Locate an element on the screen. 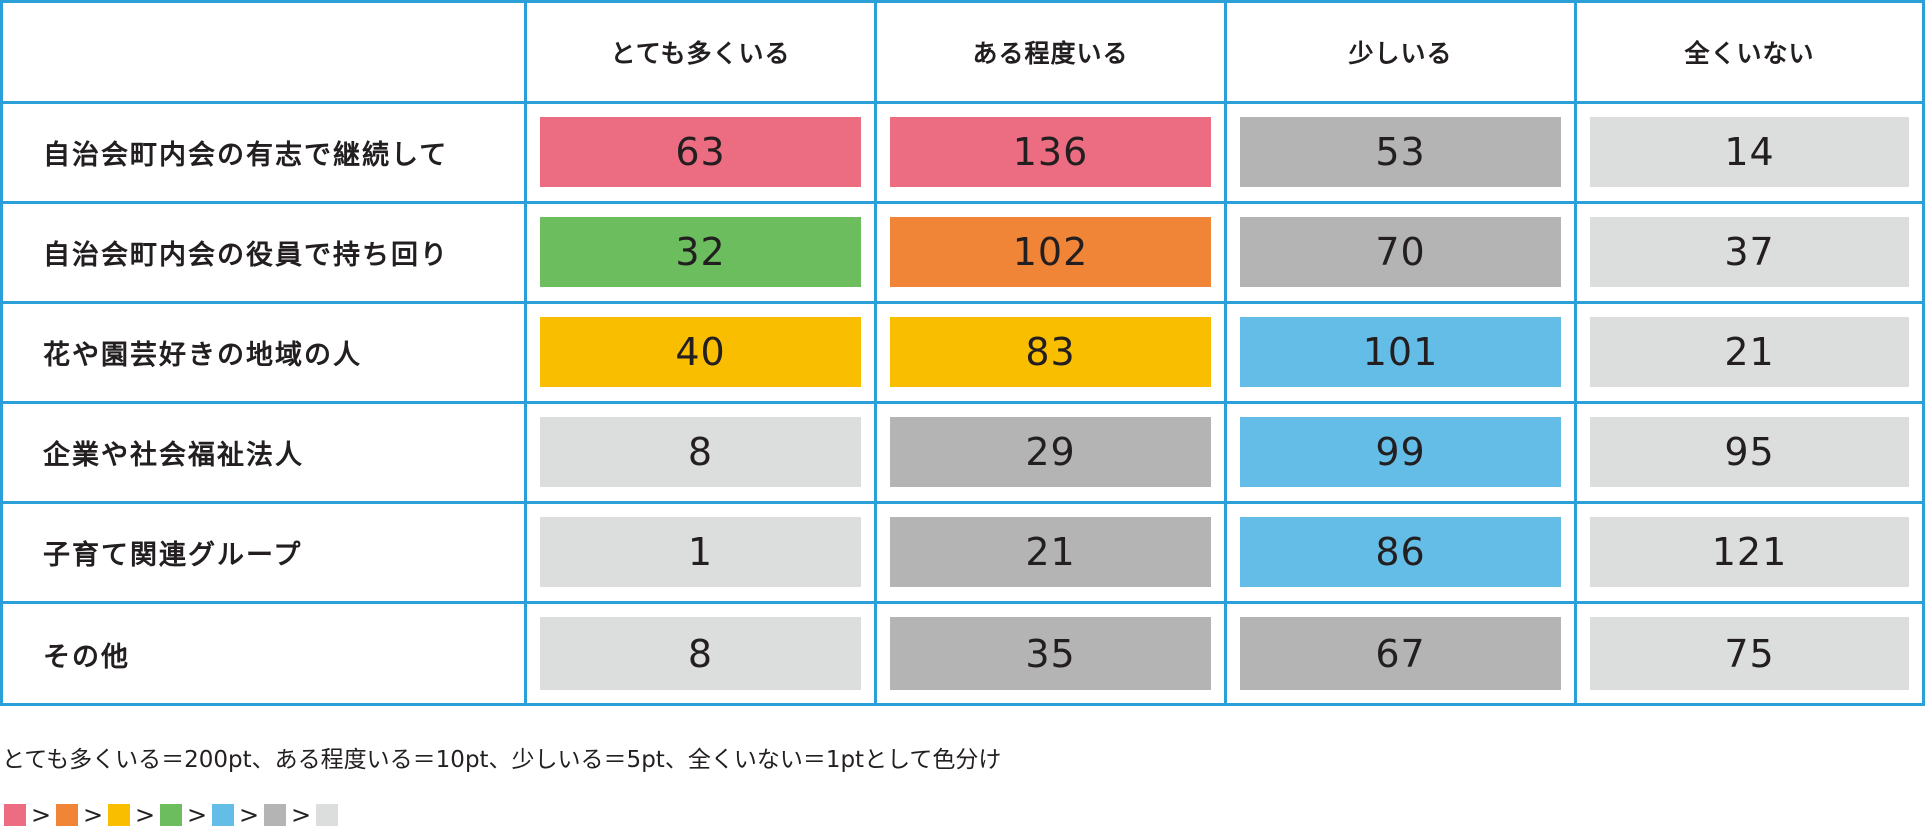 This screenshot has width=1925, height=829. value-box: 99 is located at coordinates (1400, 452).